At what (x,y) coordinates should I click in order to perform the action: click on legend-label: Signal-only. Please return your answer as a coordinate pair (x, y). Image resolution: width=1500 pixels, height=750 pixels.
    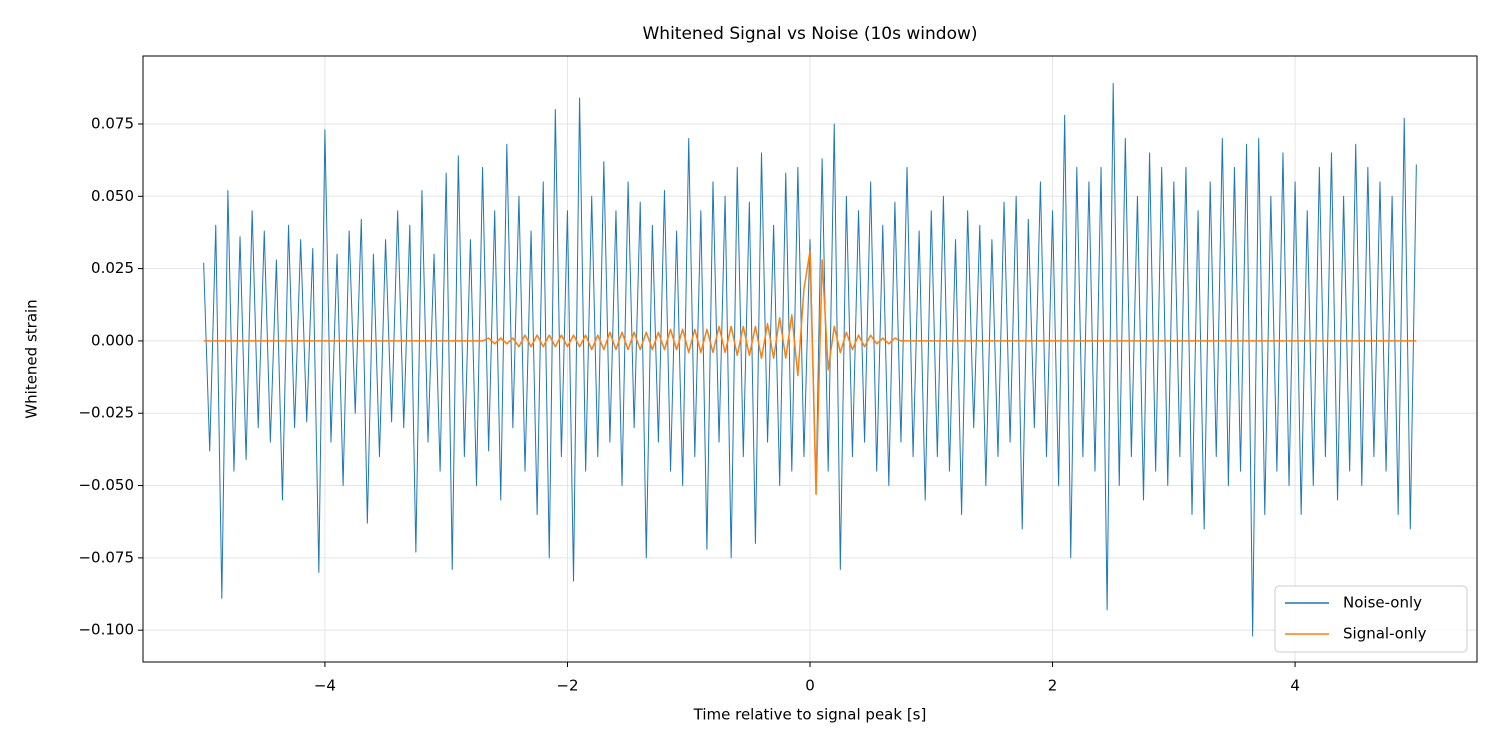
    Looking at the image, I should click on (1385, 634).